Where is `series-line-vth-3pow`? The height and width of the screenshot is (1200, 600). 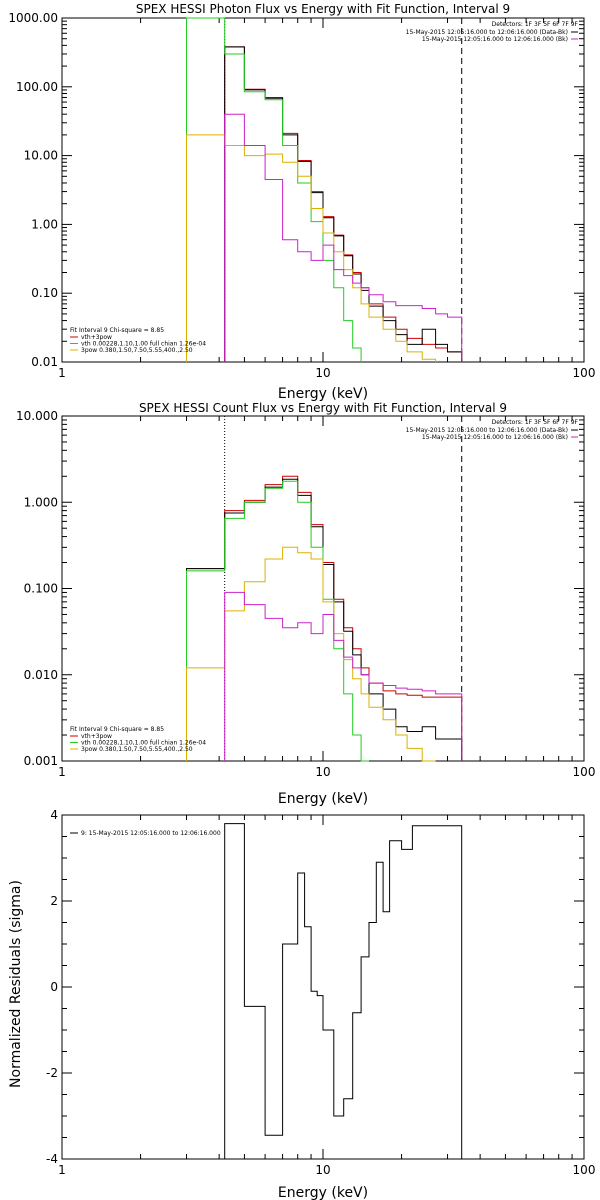 series-line-vth-3pow is located at coordinates (324, 618).